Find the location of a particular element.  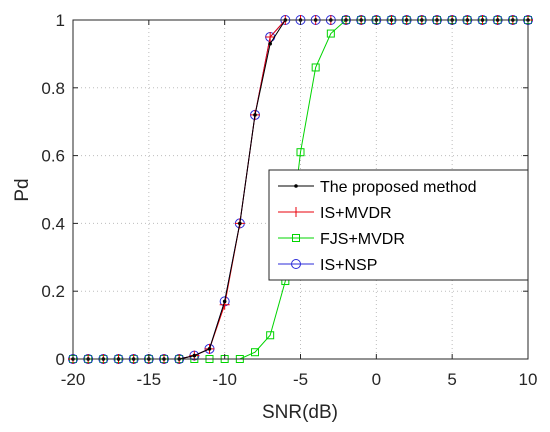

x-tick-label: -5 is located at coordinates (300, 379).